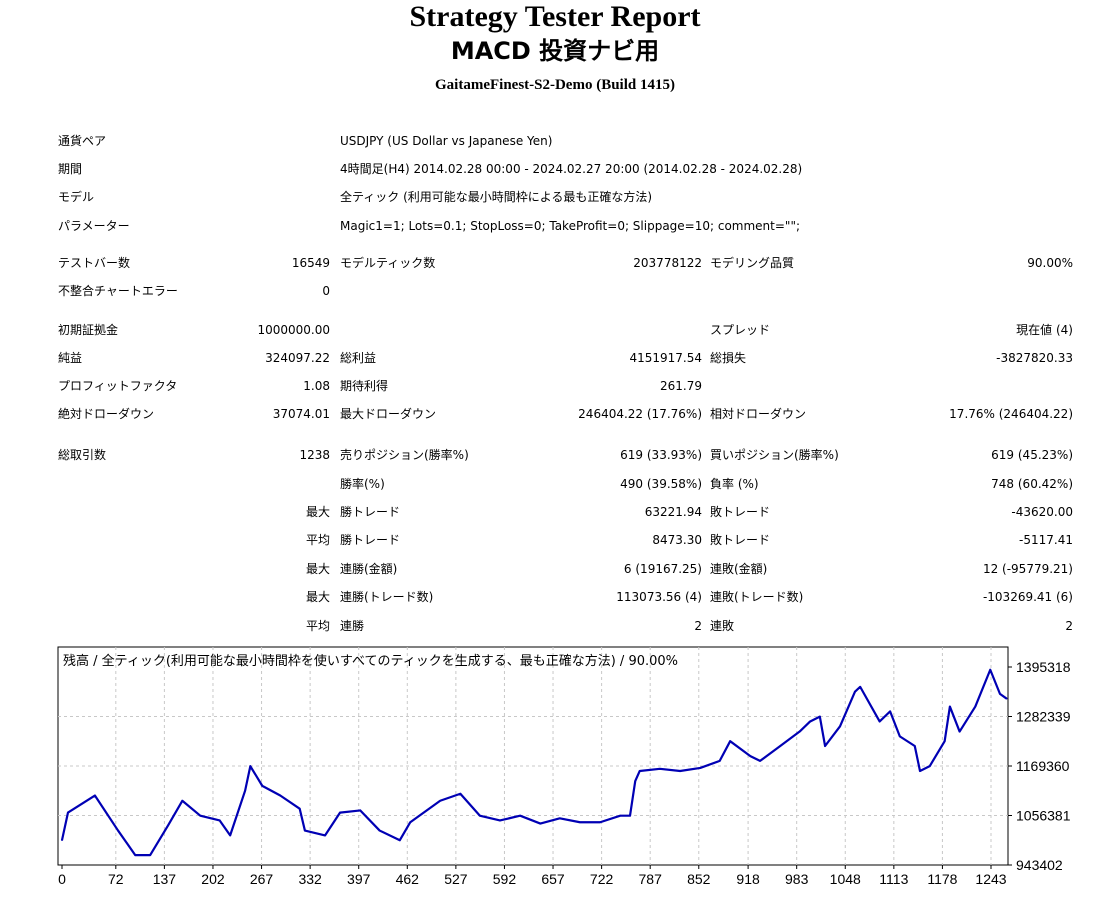  I want to click on stat-value: 最大, so click(317, 597).